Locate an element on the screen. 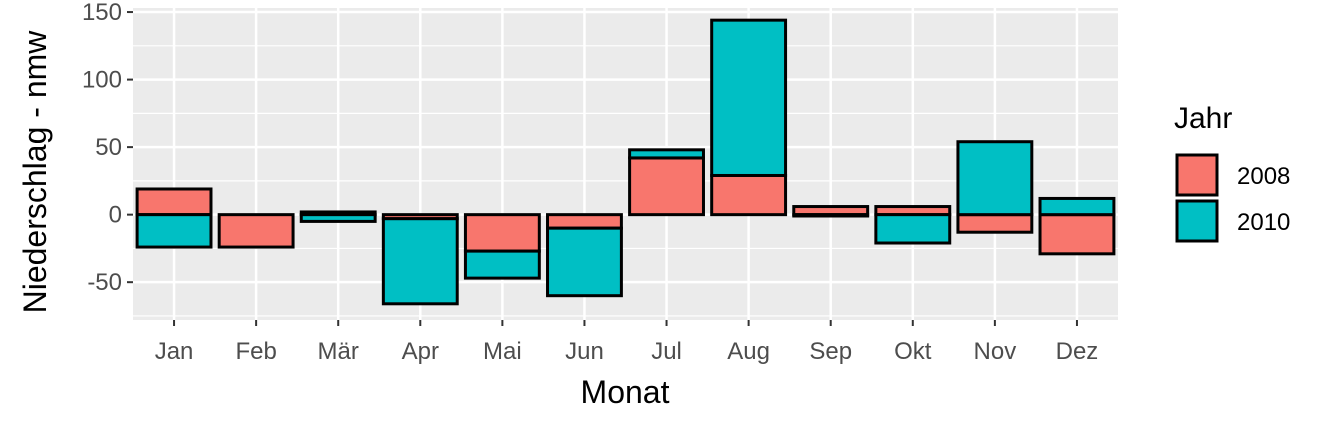 This screenshot has height=432, width=1344. bar-2008-Jan is located at coordinates (174, 202).